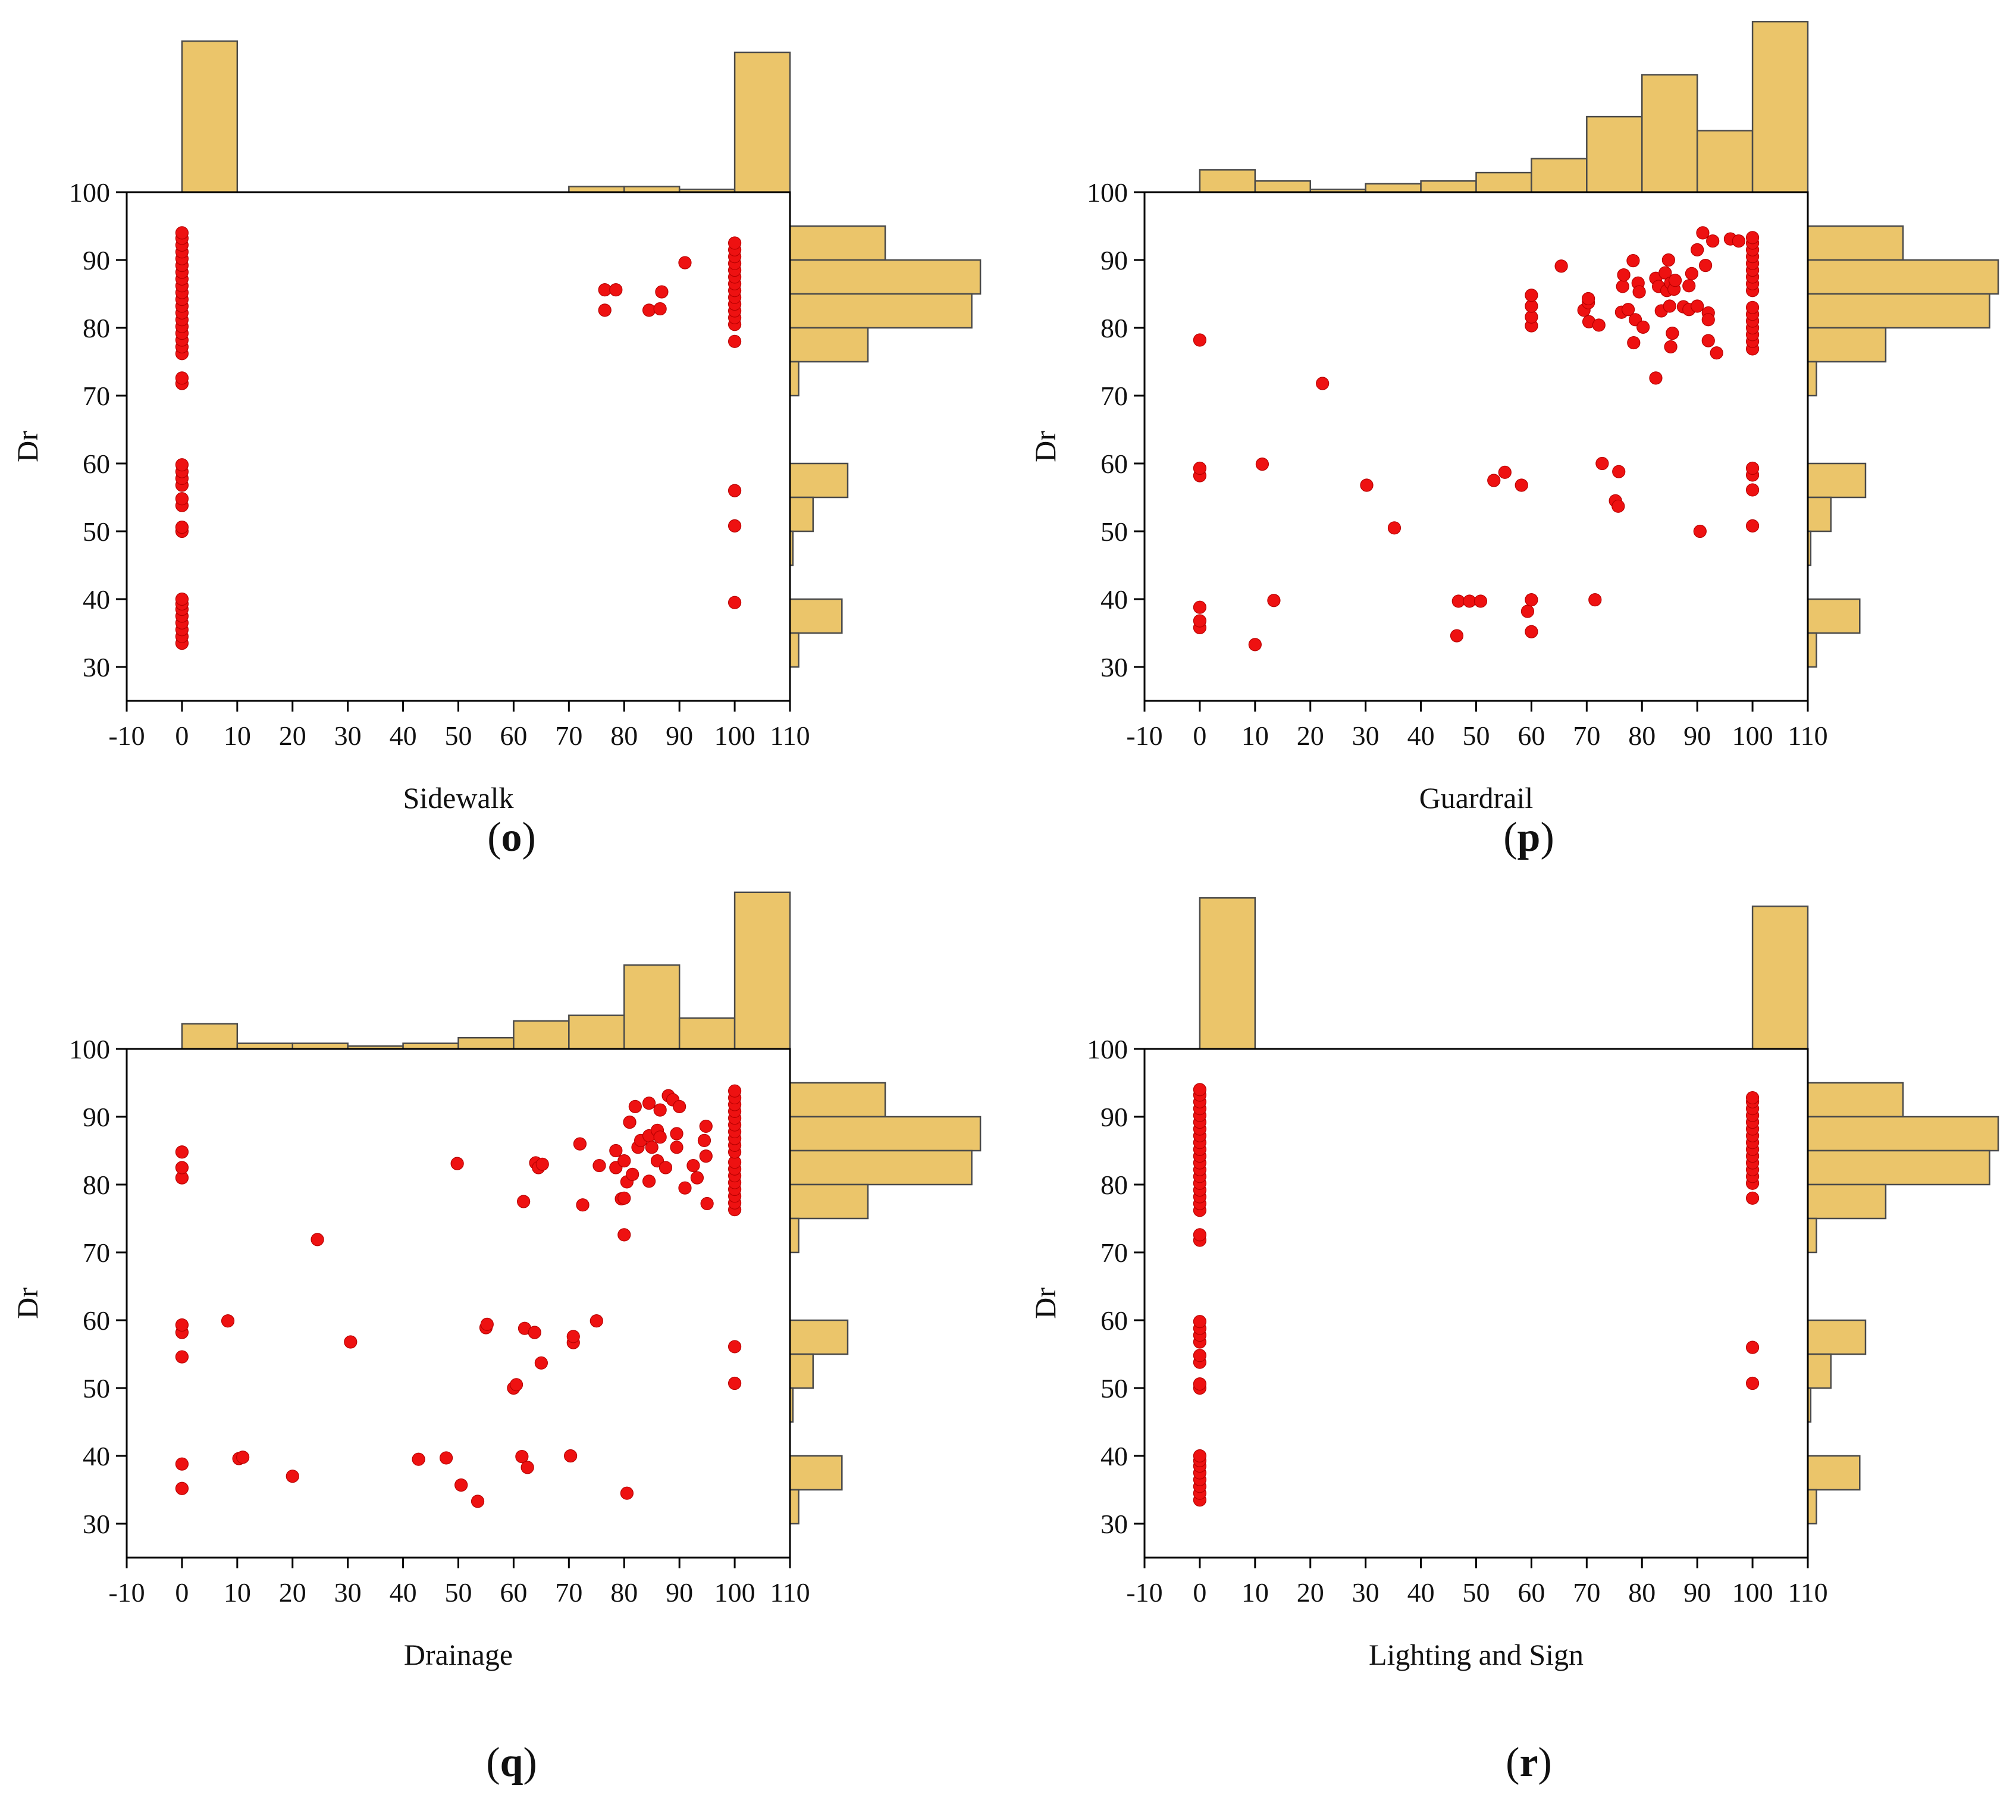 Image resolution: width=2016 pixels, height=1820 pixels. Describe the element at coordinates (348, 736) in the screenshot. I see `x-tick-label: 30` at that location.